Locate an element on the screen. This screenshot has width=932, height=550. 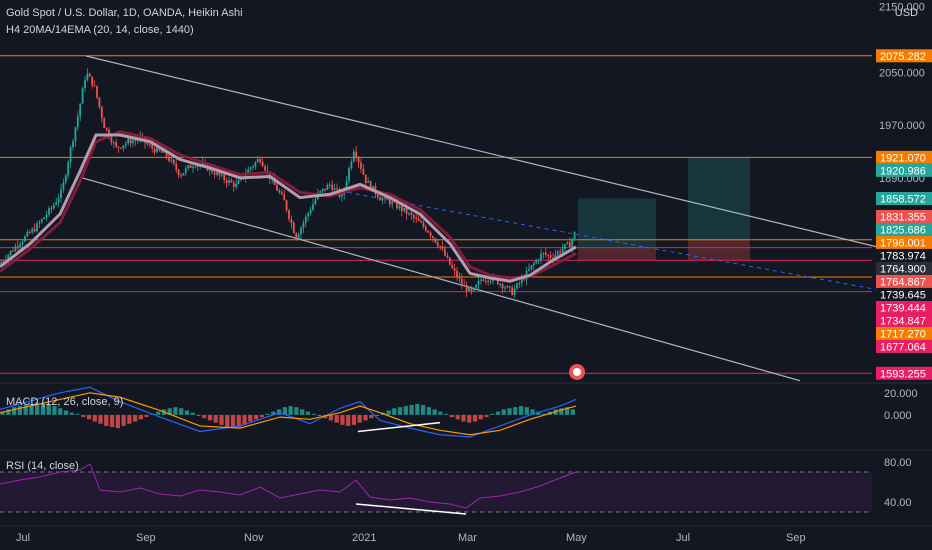
price-tag: 1920.986 is located at coordinates (903, 171).